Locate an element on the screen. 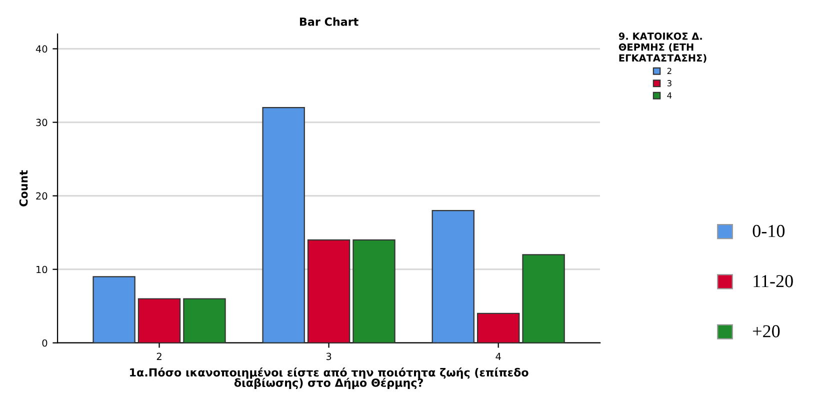 This screenshot has height=401, width=822. x-tick-label: 4 is located at coordinates (498, 356).